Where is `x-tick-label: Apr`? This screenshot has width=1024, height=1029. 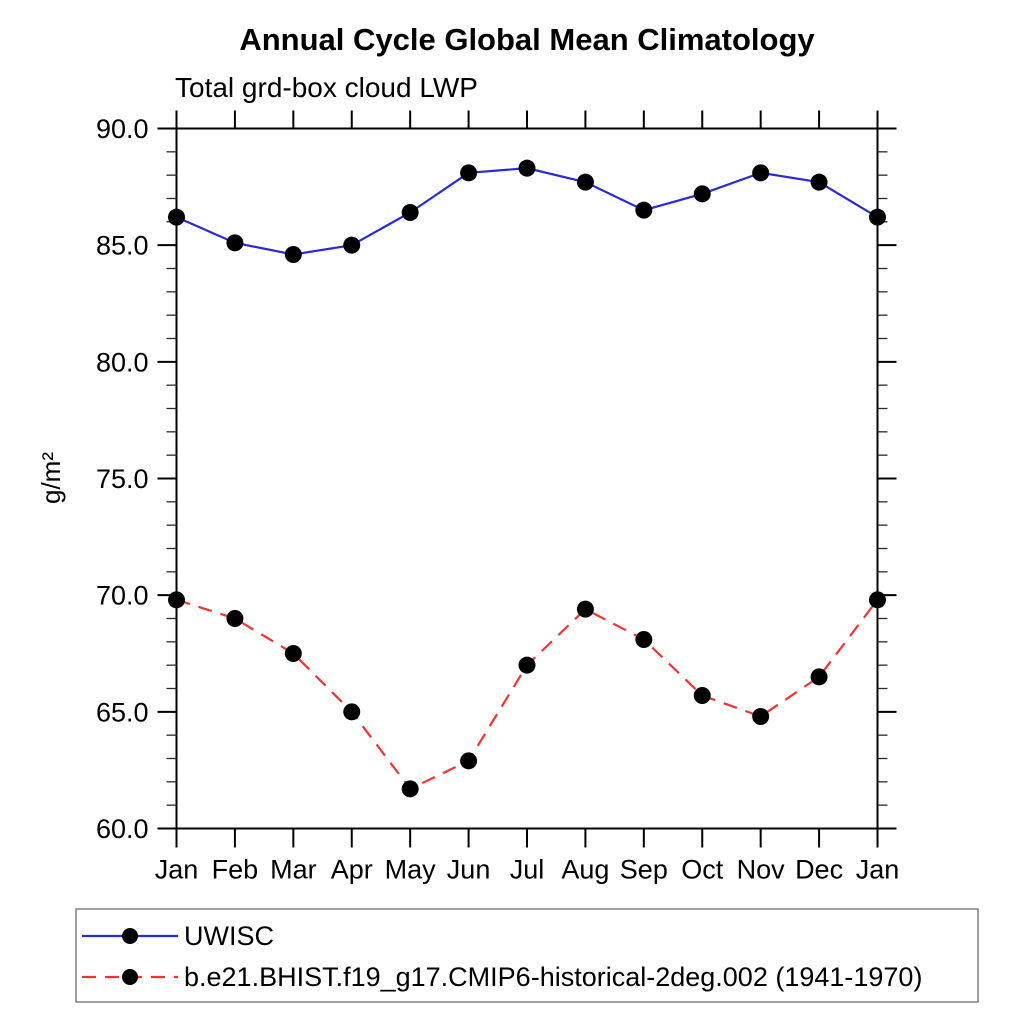 x-tick-label: Apr is located at coordinates (352, 870).